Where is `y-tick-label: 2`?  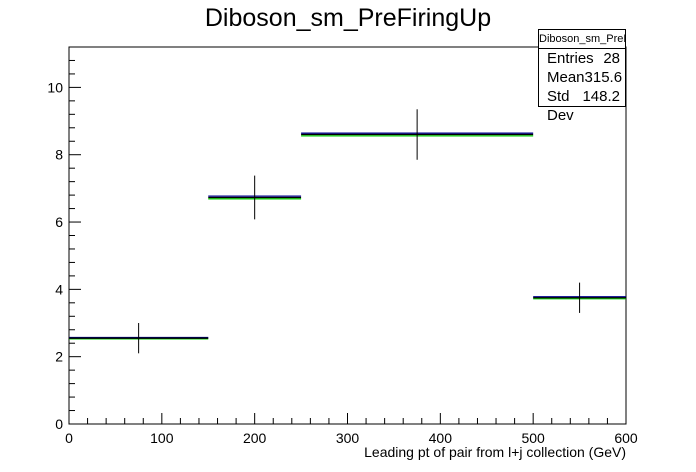
y-tick-label: 2 is located at coordinates (59, 357).